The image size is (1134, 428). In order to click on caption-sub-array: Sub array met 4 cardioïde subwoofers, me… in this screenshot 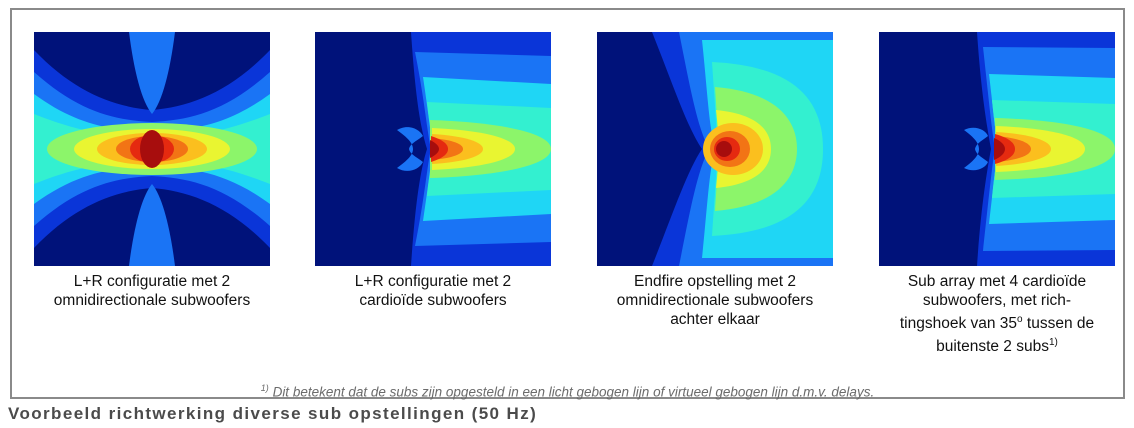, I will do `click(997, 314)`.